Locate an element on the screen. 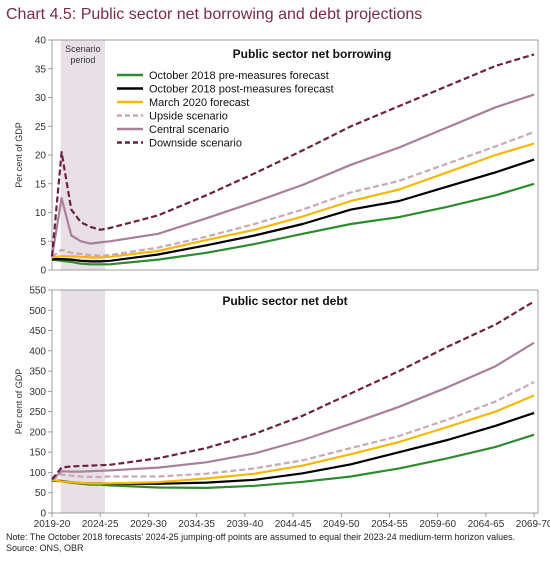 Image resolution: width=550 pixels, height=563 pixels. series-line-Oct2018pre is located at coordinates (293, 224).